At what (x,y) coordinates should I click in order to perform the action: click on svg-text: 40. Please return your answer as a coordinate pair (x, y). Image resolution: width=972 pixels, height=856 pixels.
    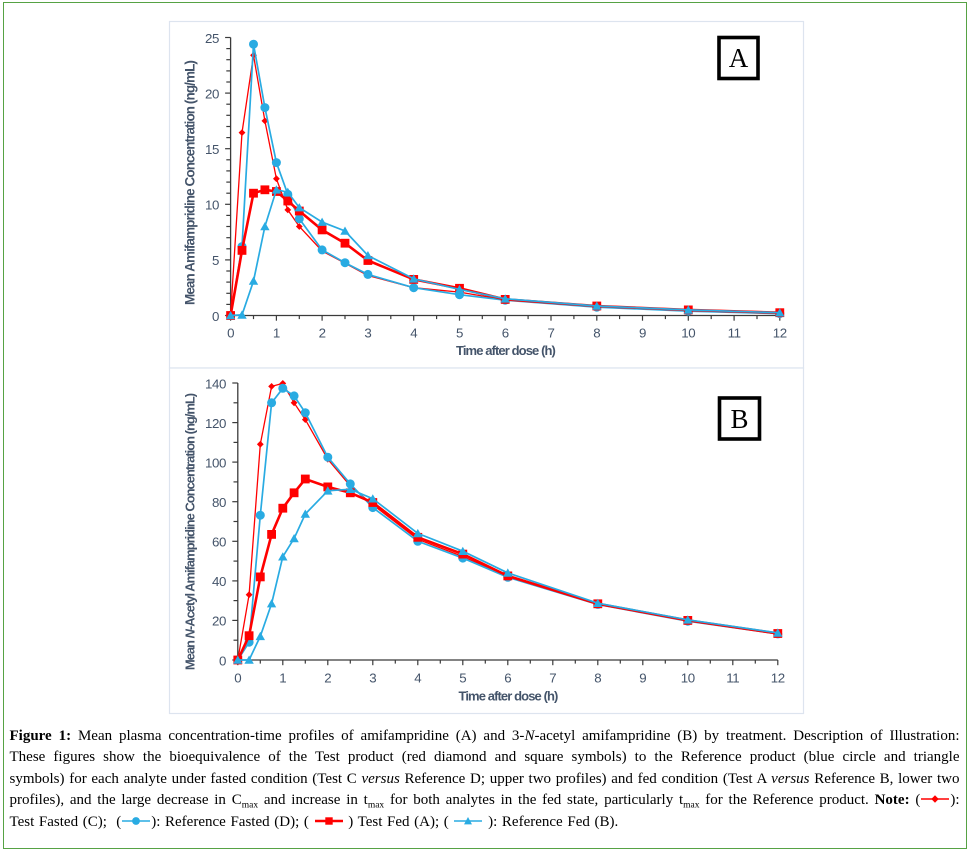
    Looking at the image, I should click on (219, 581).